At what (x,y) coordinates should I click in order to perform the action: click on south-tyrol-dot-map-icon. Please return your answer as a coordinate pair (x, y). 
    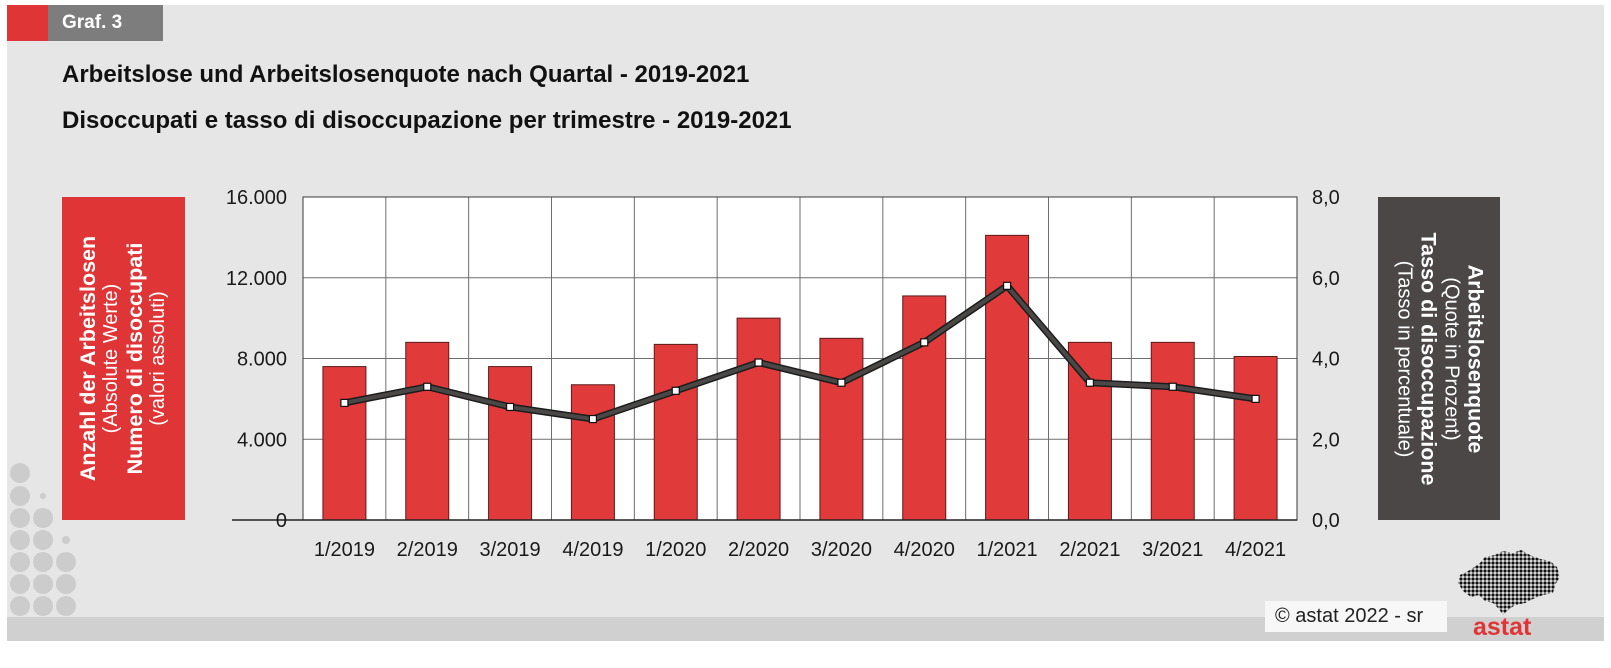
    Looking at the image, I should click on (1509, 582).